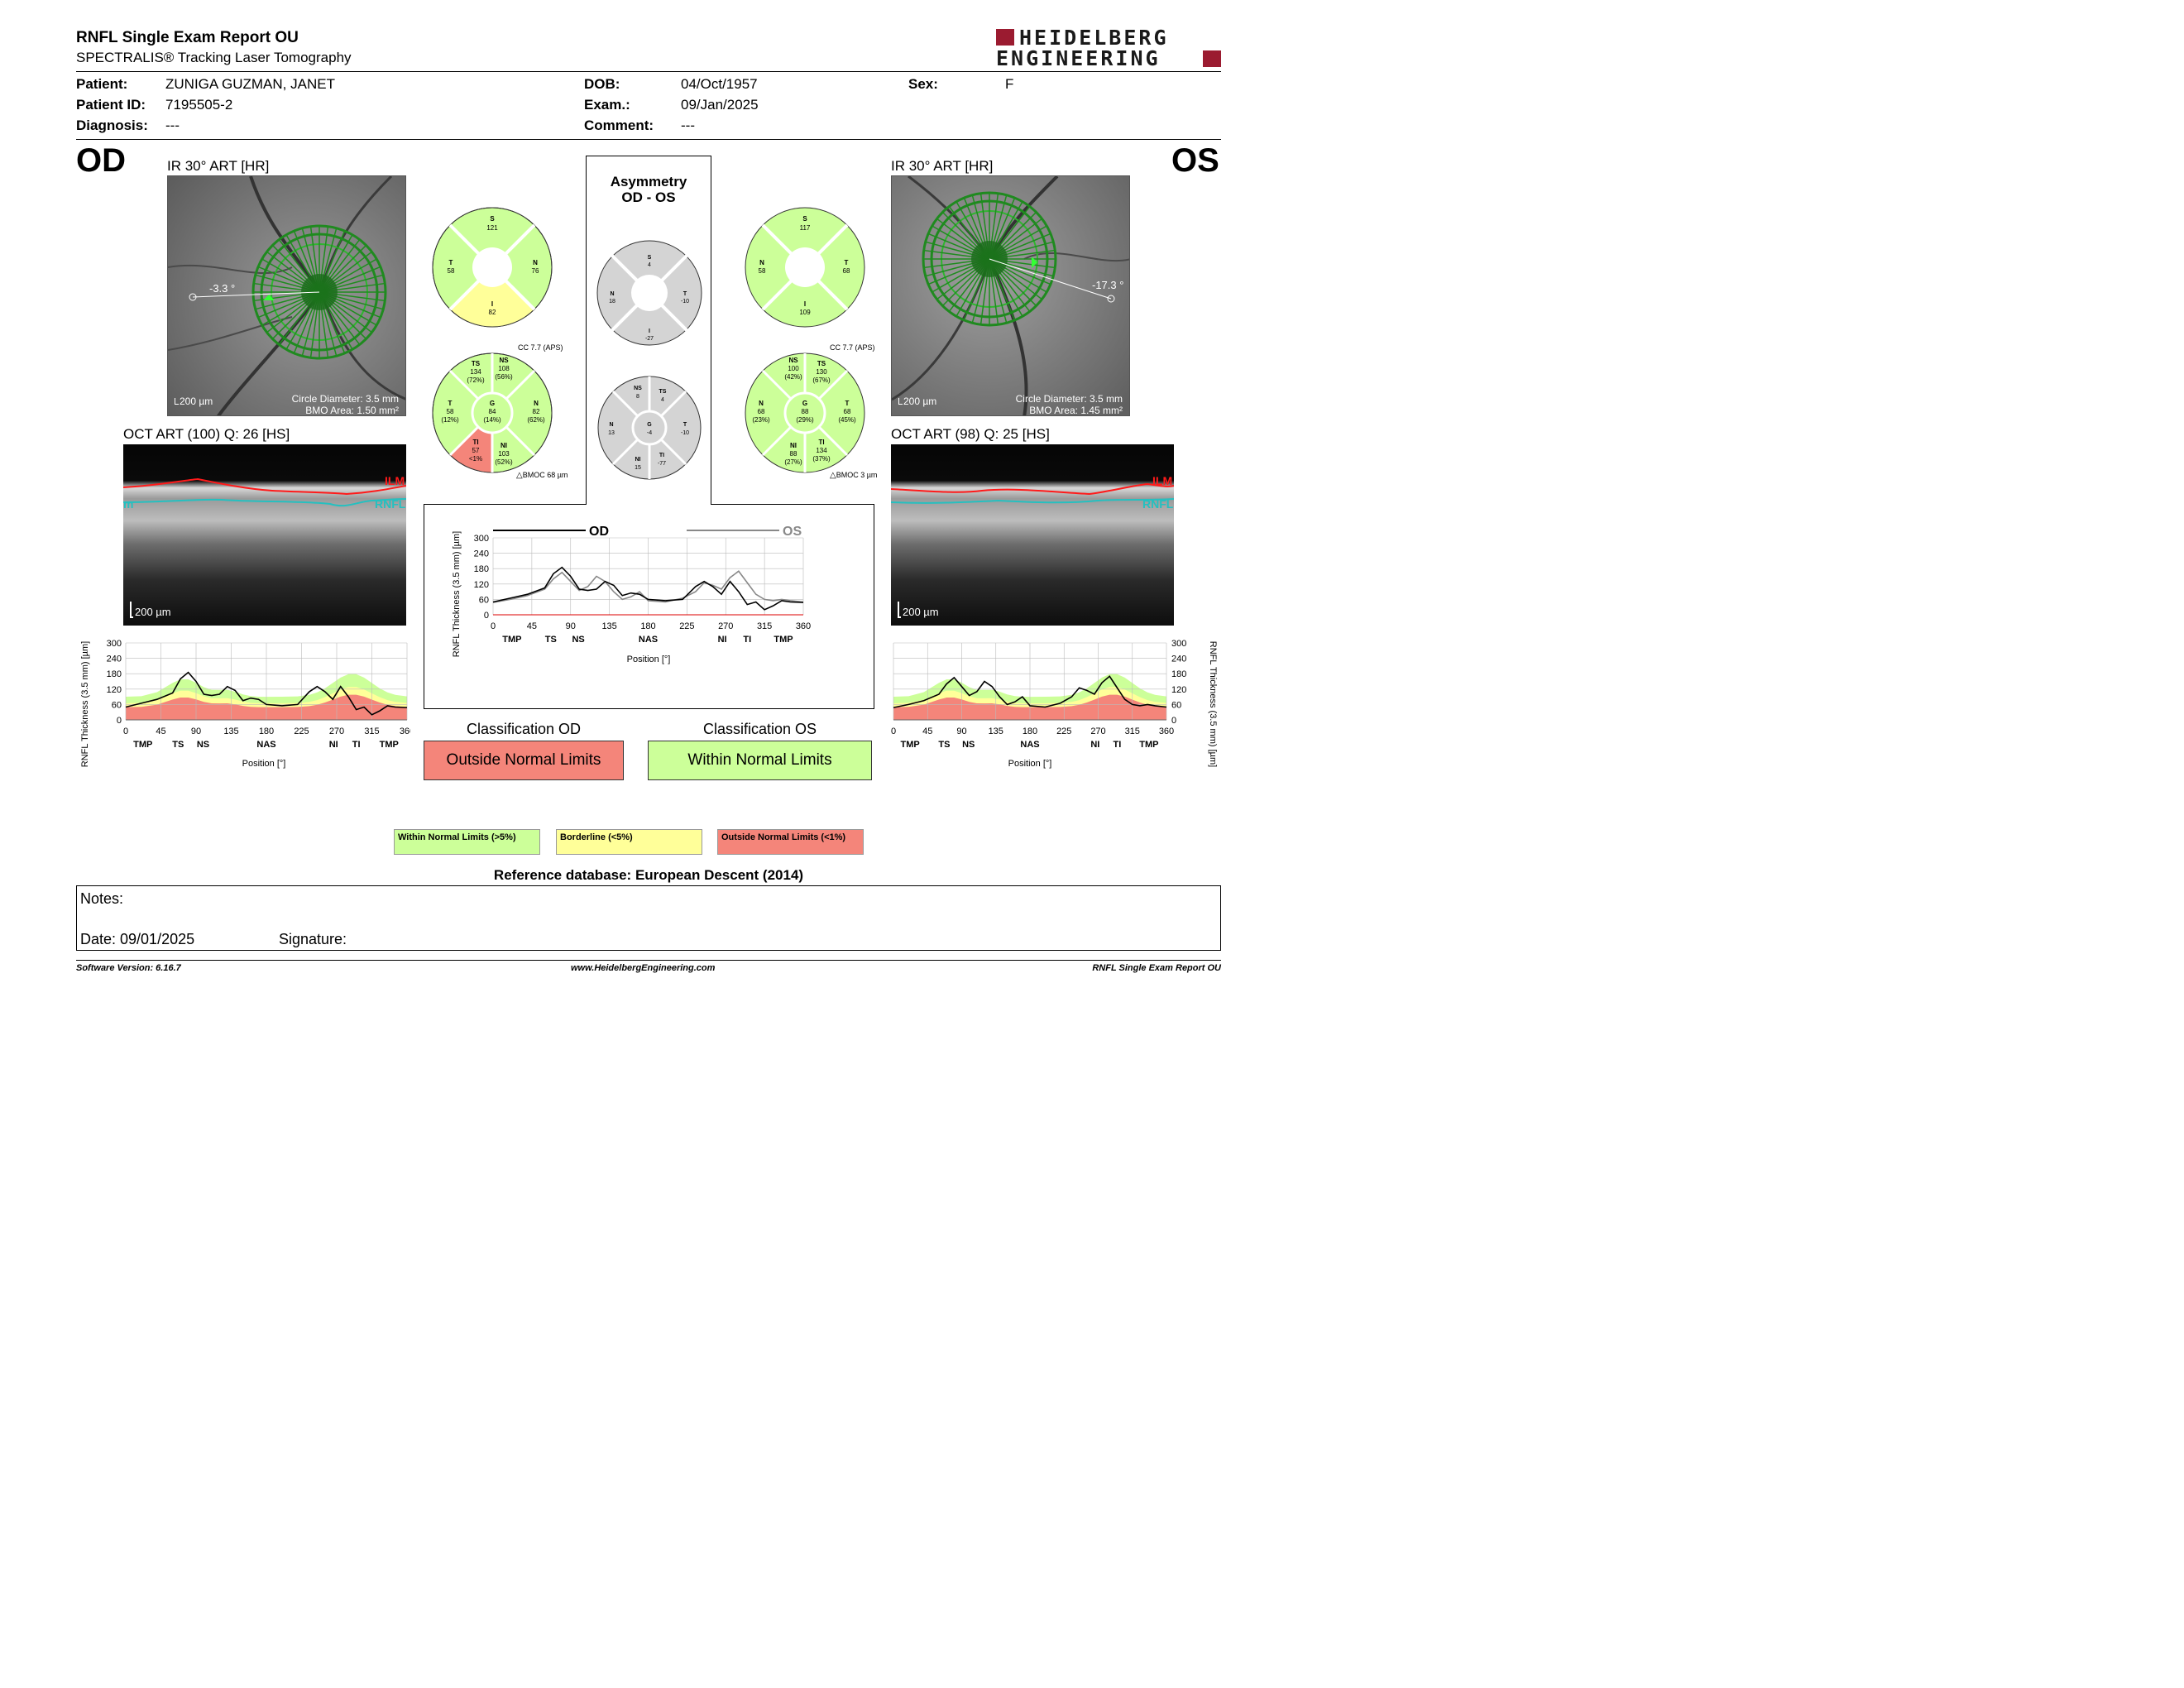 The image size is (2184, 1688). Describe the element at coordinates (199, 105) in the screenshot. I see `patient-id: 7195505-2` at that location.